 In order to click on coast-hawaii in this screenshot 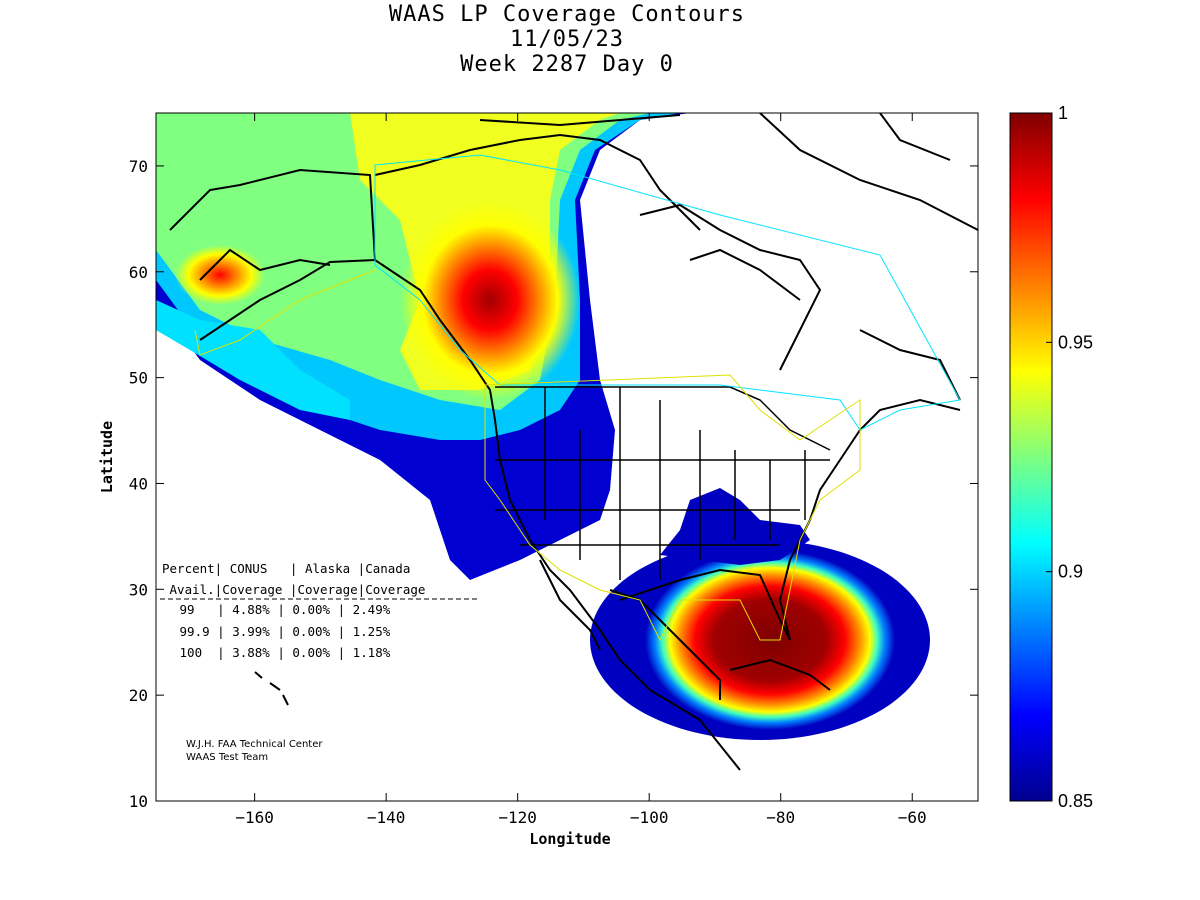, I will do `click(271, 688)`.